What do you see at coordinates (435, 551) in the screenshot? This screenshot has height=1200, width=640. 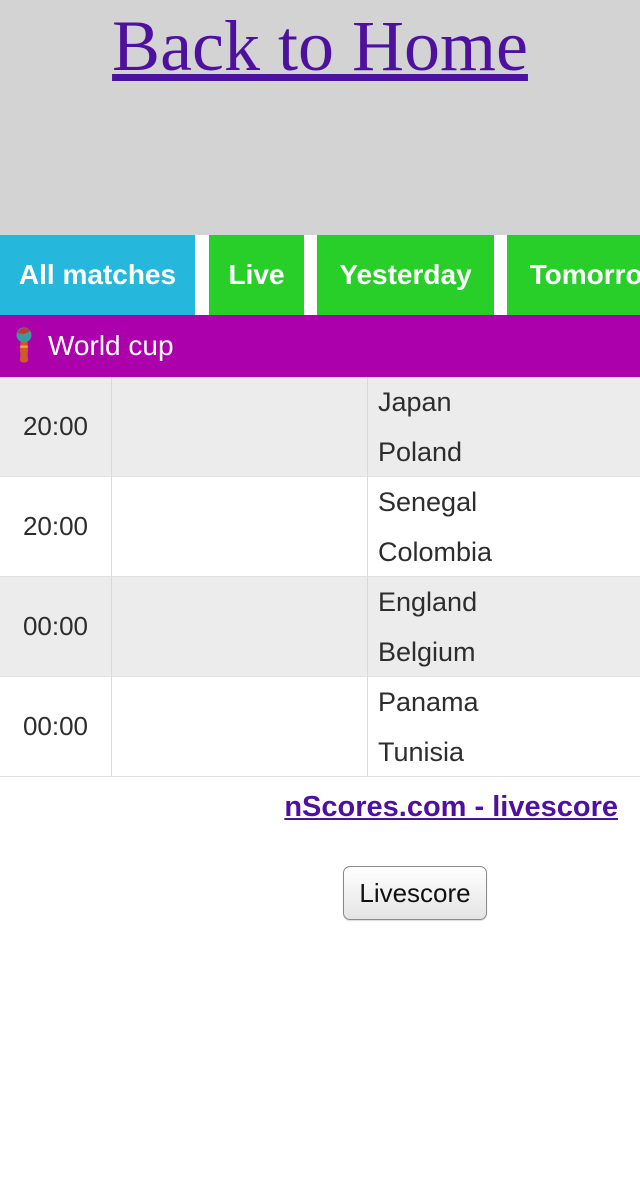 I see `away-team: Colombia` at bounding box center [435, 551].